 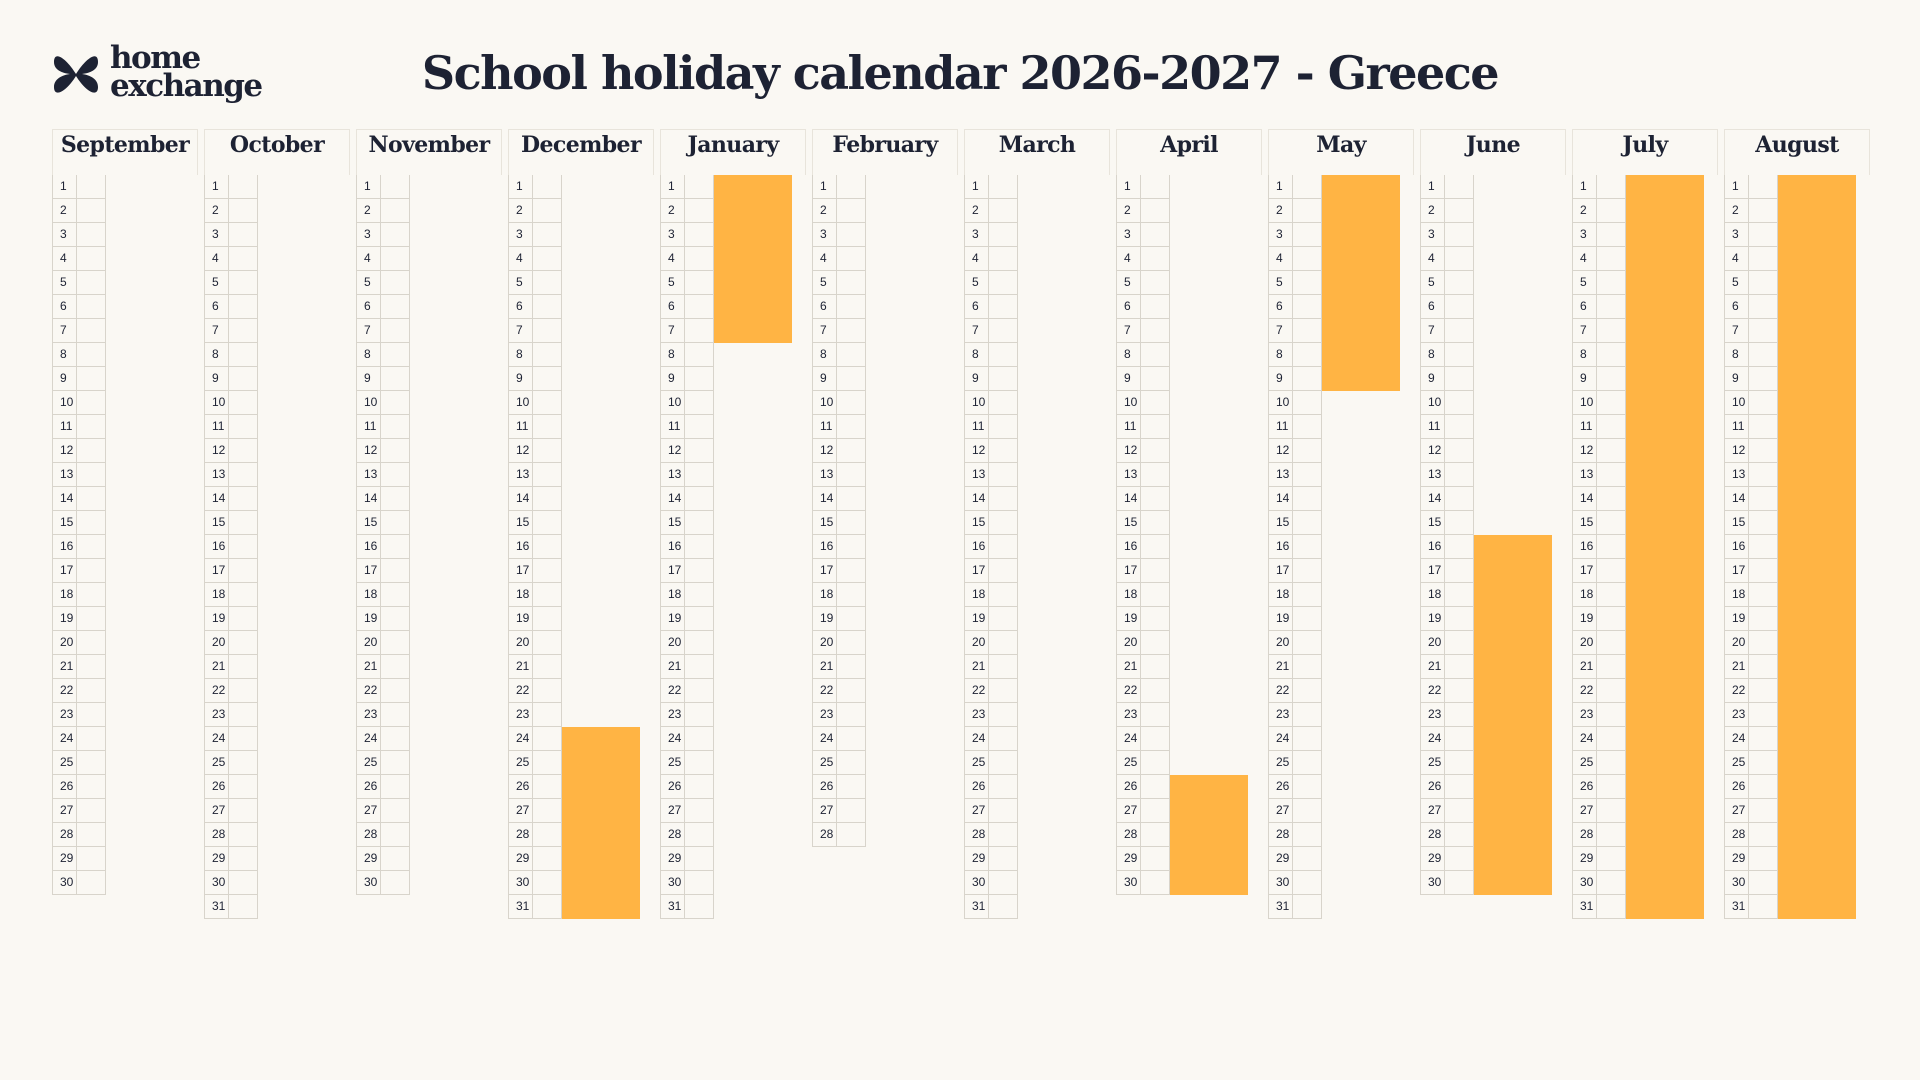 What do you see at coordinates (672, 259) in the screenshot?
I see `day-number: 4` at bounding box center [672, 259].